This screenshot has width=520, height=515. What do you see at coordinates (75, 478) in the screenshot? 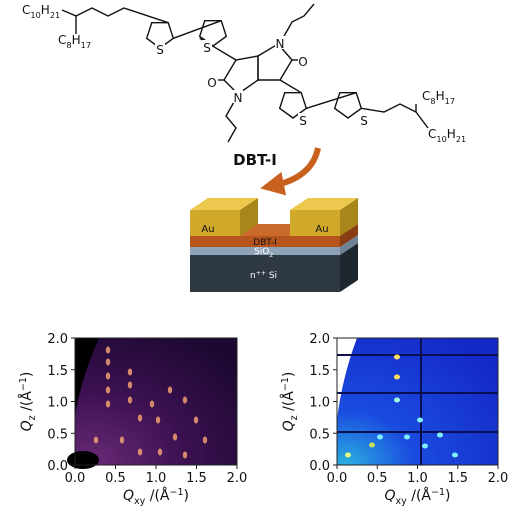
I see `x-tick-label: 0.0` at bounding box center [75, 478].